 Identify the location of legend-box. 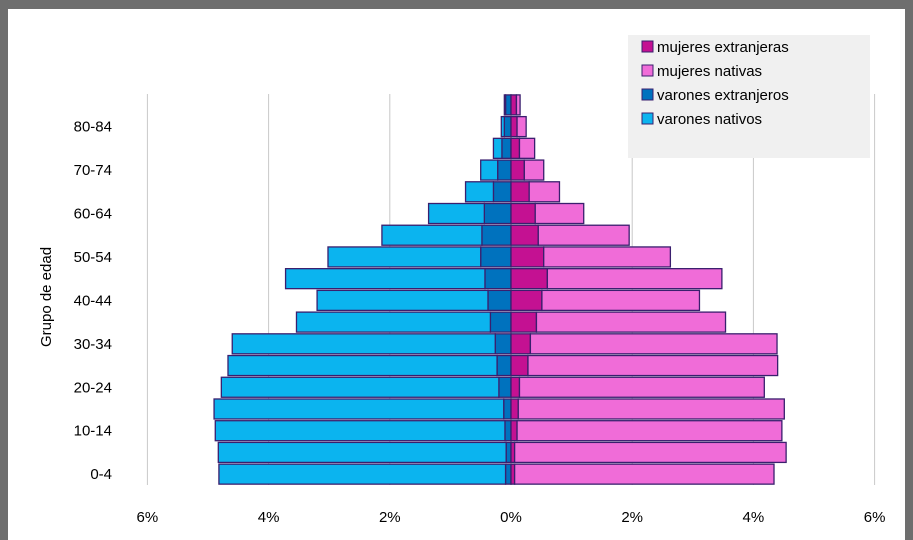
(749, 96).